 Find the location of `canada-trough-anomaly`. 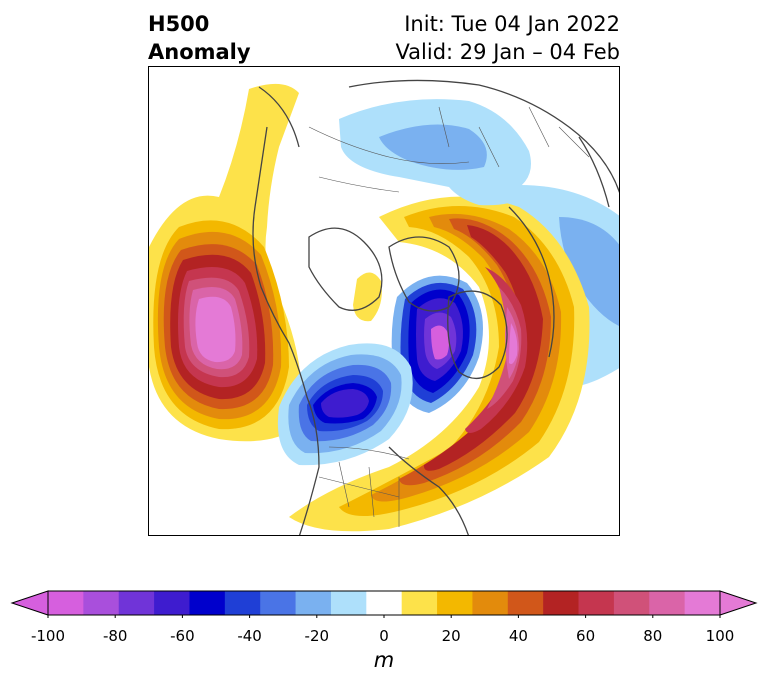

canada-trough-anomaly is located at coordinates (345, 404).